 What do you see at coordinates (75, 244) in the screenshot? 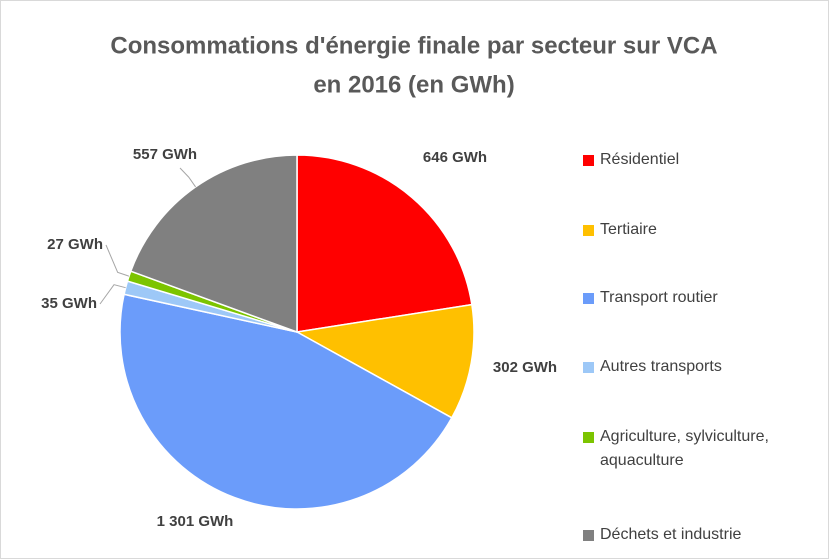
I see `data-label: 27 GWh` at bounding box center [75, 244].